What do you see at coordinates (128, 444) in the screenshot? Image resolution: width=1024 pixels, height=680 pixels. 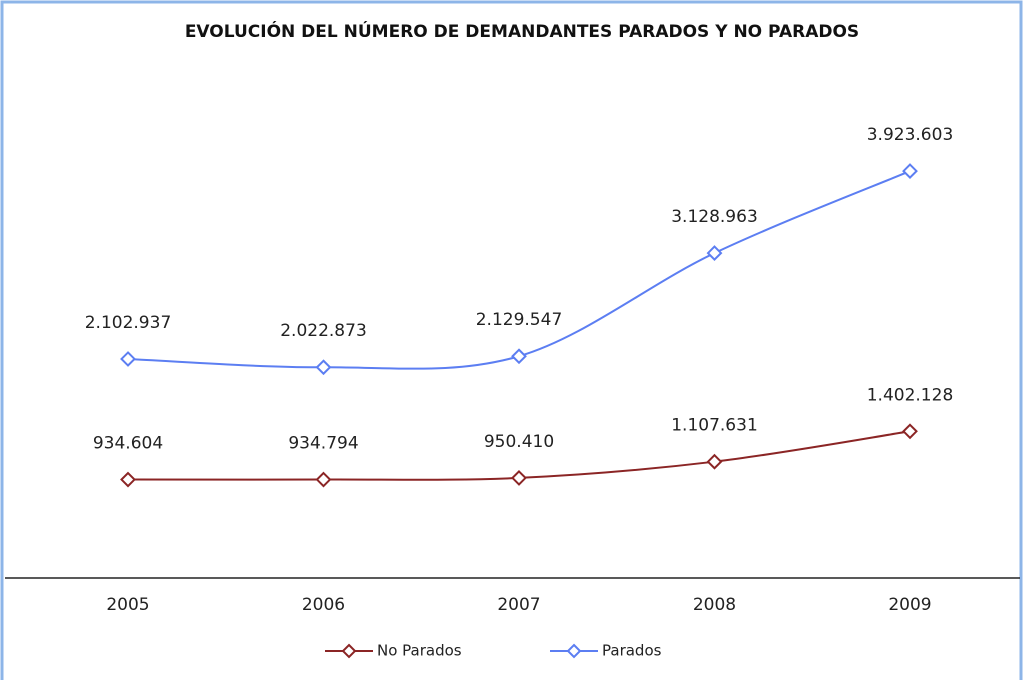 I see `data-label: 934.604` at bounding box center [128, 444].